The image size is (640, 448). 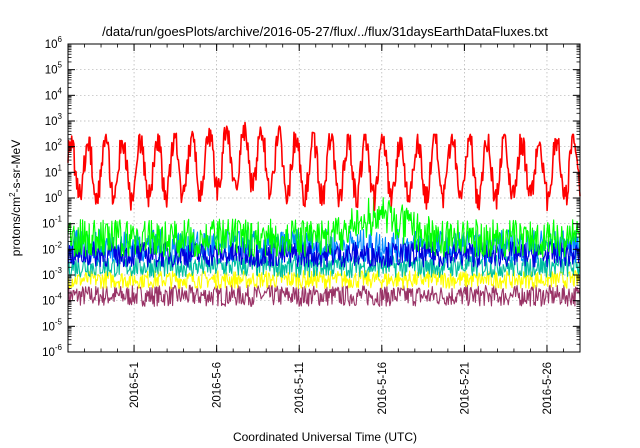 What do you see at coordinates (54, 171) in the screenshot?
I see `y-tick-label: 10¹` at bounding box center [54, 171].